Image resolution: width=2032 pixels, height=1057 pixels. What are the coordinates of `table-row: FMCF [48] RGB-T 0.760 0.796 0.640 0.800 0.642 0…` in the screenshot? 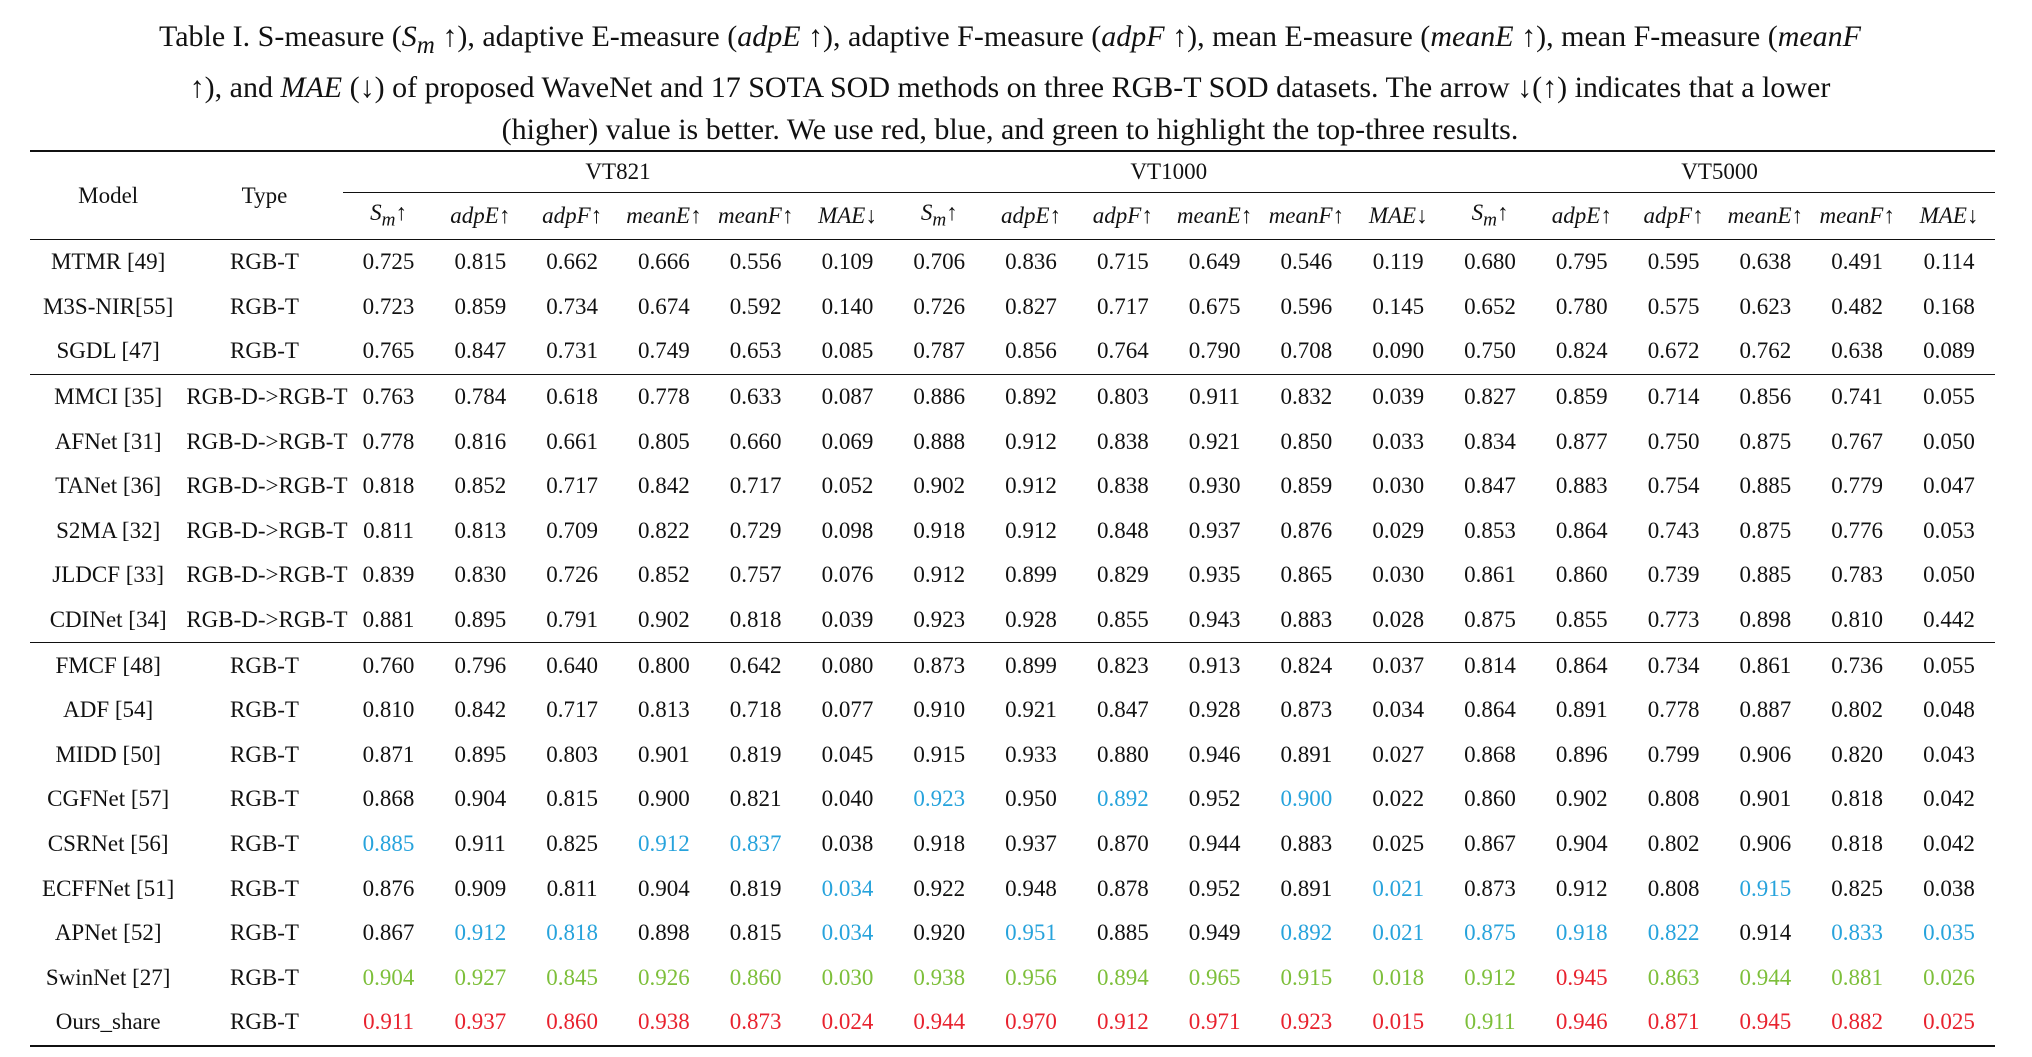 It's located at (1012, 665).